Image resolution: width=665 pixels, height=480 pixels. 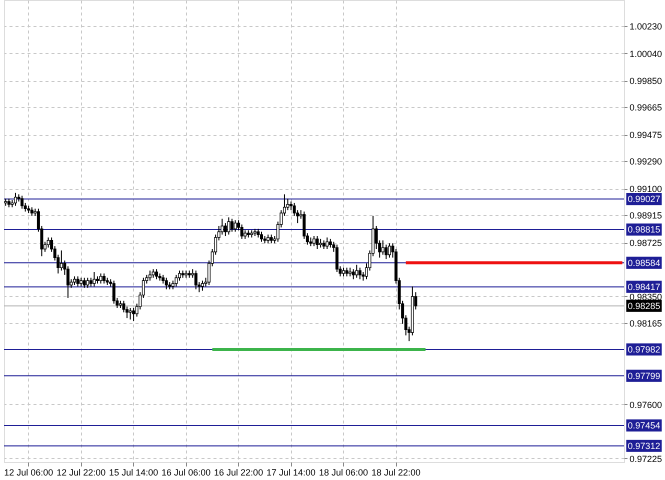 What do you see at coordinates (29, 473) in the screenshot?
I see `x-tick-label: 12 Jul 06:00` at bounding box center [29, 473].